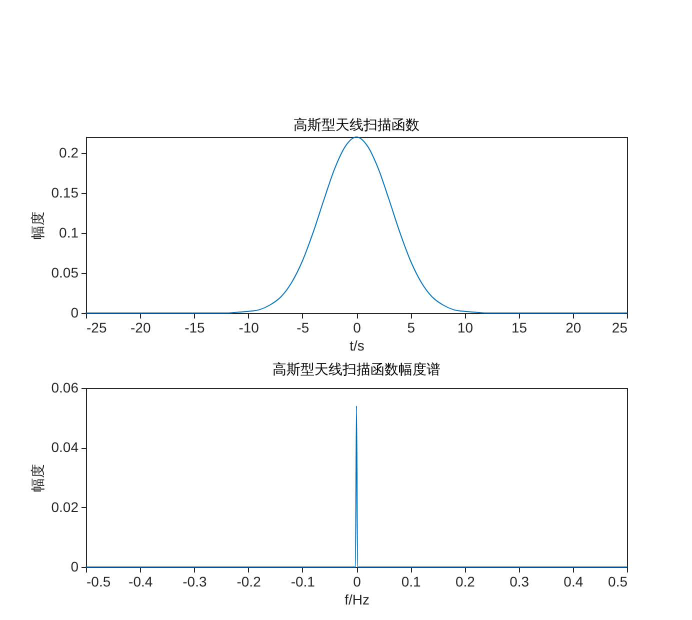 Image resolution: width=692 pixels, height=620 pixels. Describe the element at coordinates (249, 328) in the screenshot. I see `x-tick-label: -10` at that location.